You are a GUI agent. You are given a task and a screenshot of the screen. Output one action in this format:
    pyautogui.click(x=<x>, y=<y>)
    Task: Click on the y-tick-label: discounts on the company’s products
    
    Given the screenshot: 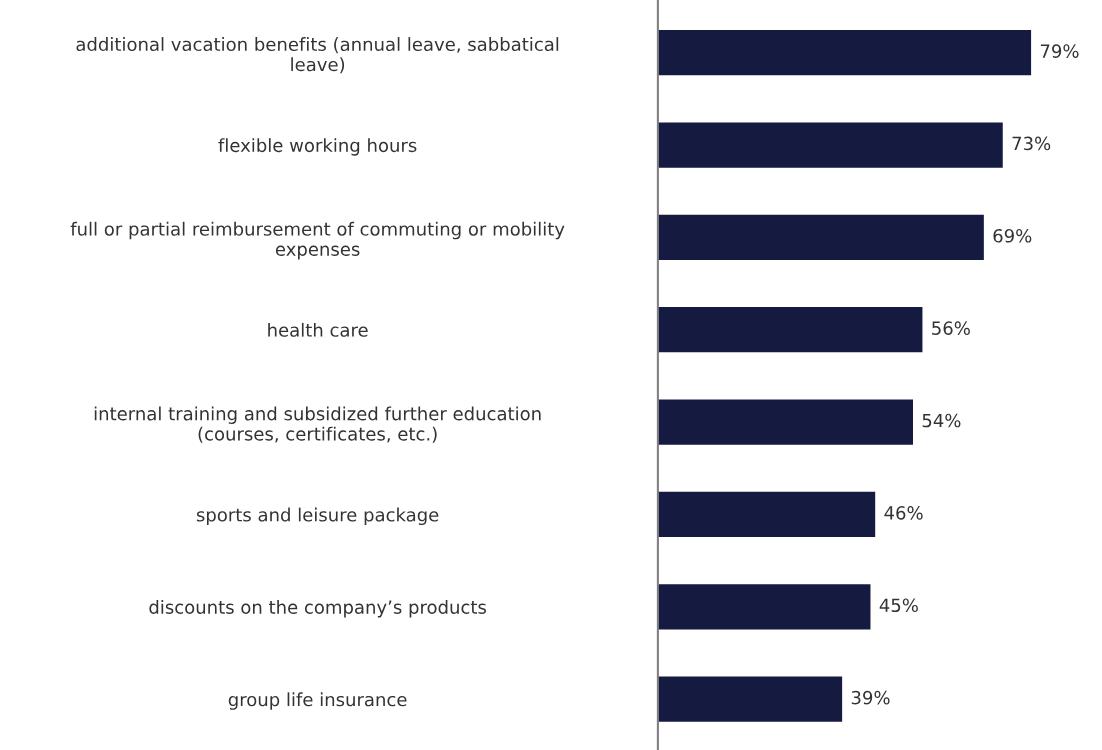 What is the action you would take?
    pyautogui.click(x=317, y=608)
    